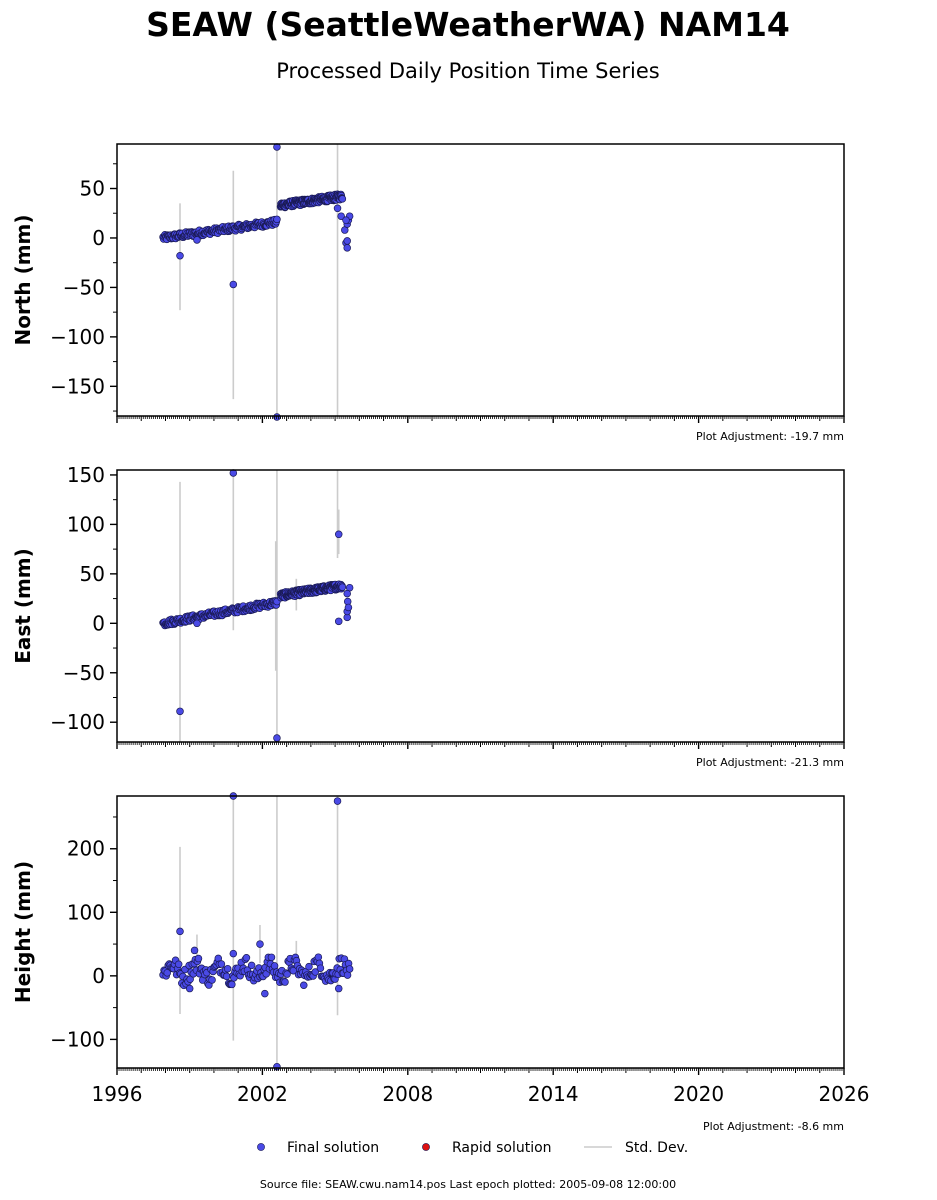 The width and height of the screenshot is (937, 1200). What do you see at coordinates (698, 1094) in the screenshot?
I see `x-tick-label: 2020` at bounding box center [698, 1094].